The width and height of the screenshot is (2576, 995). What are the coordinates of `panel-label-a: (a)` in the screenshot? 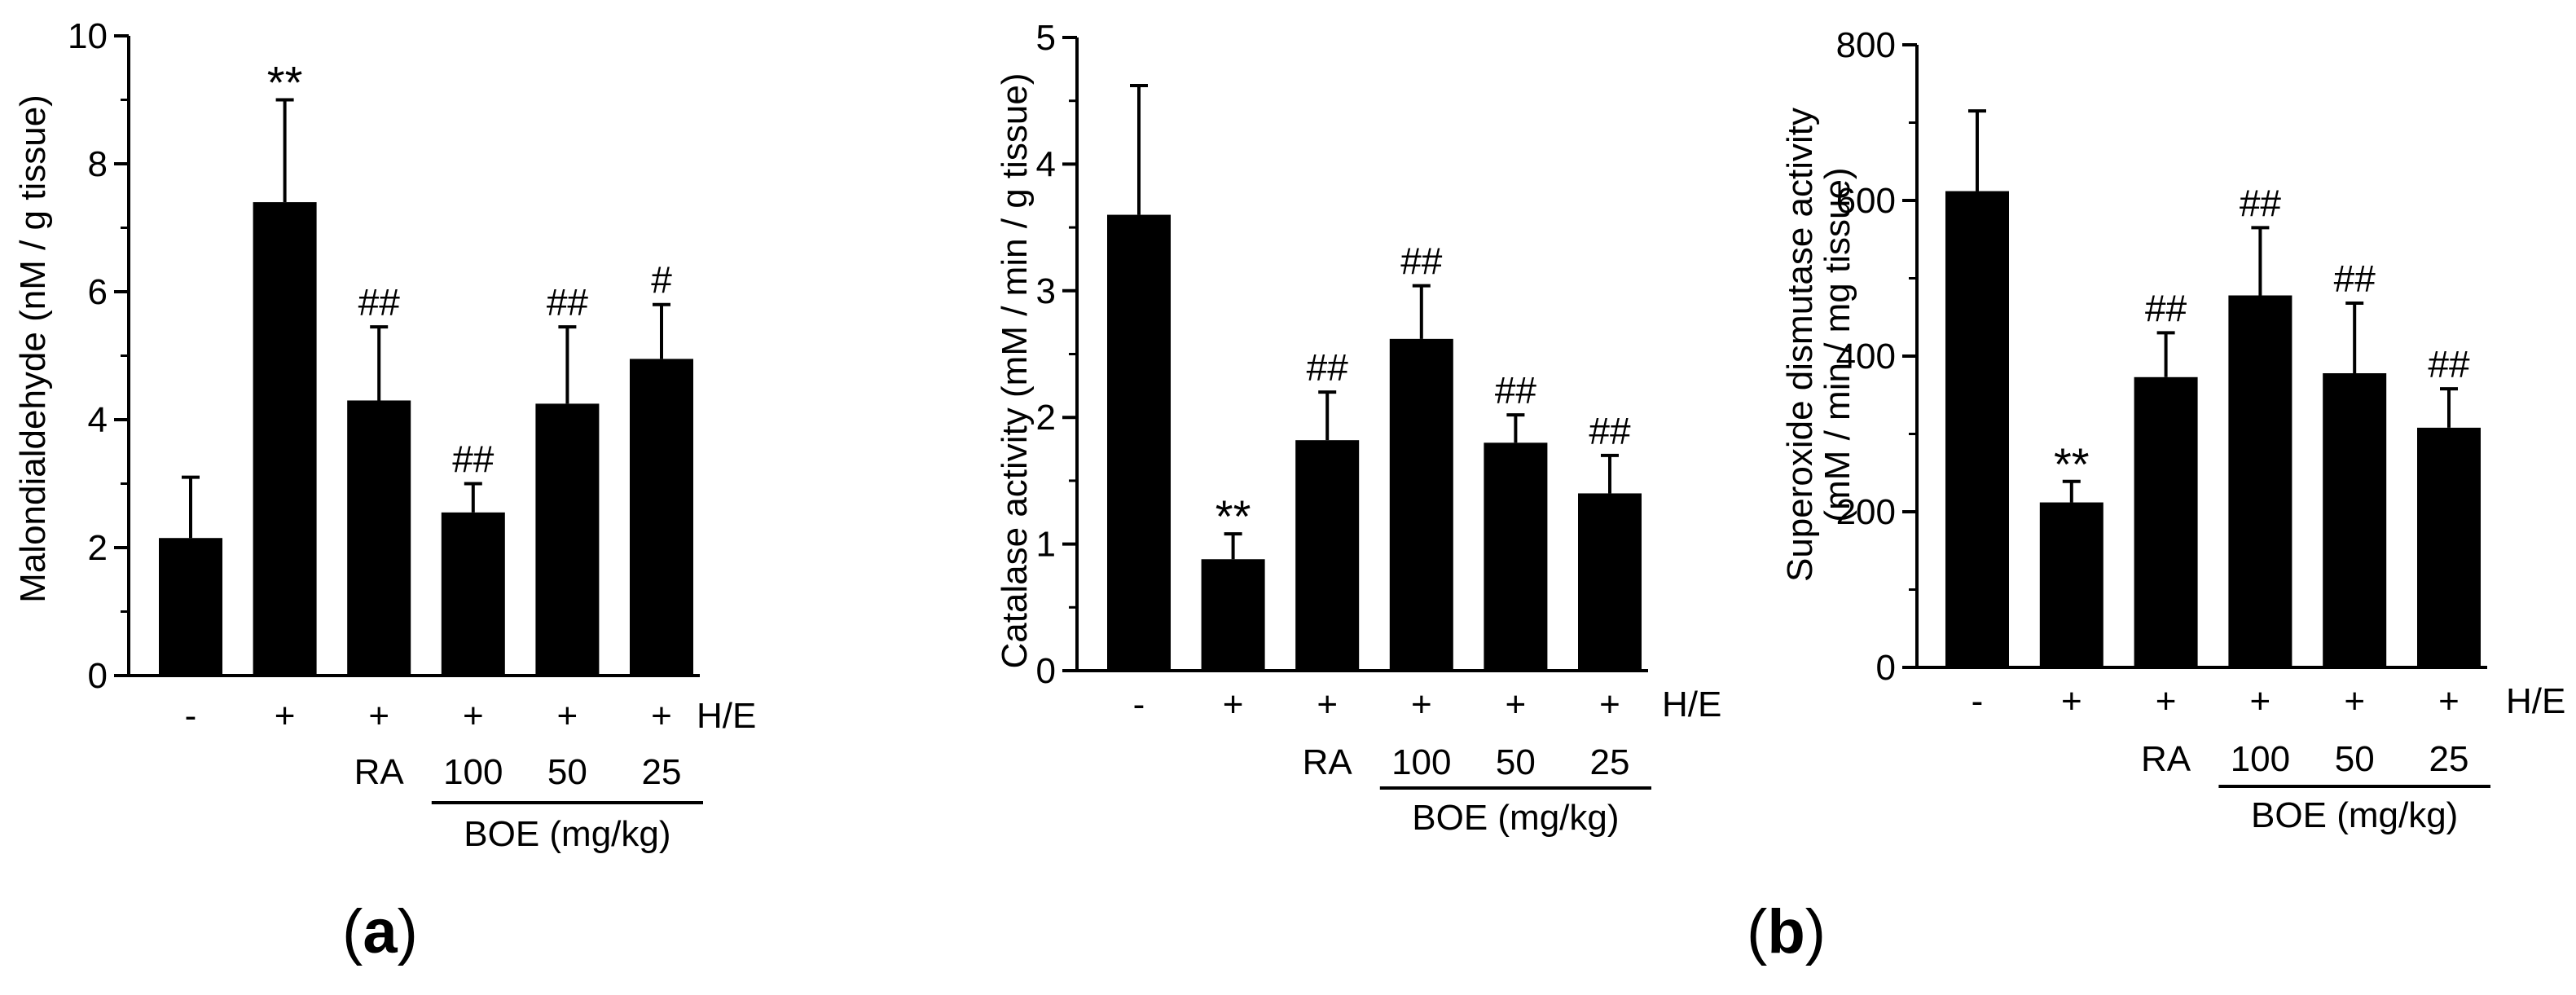 It's located at (380, 932).